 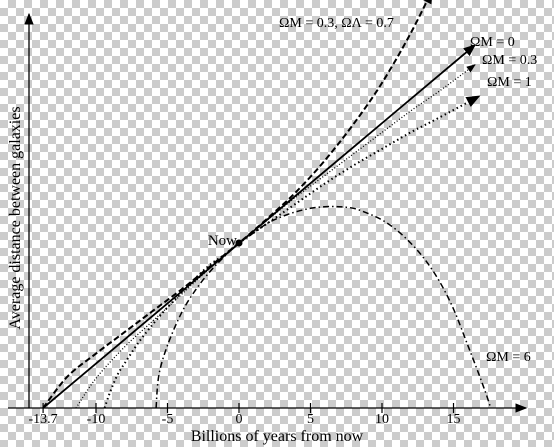 What do you see at coordinates (239, 243) in the screenshot?
I see `now-marker` at bounding box center [239, 243].